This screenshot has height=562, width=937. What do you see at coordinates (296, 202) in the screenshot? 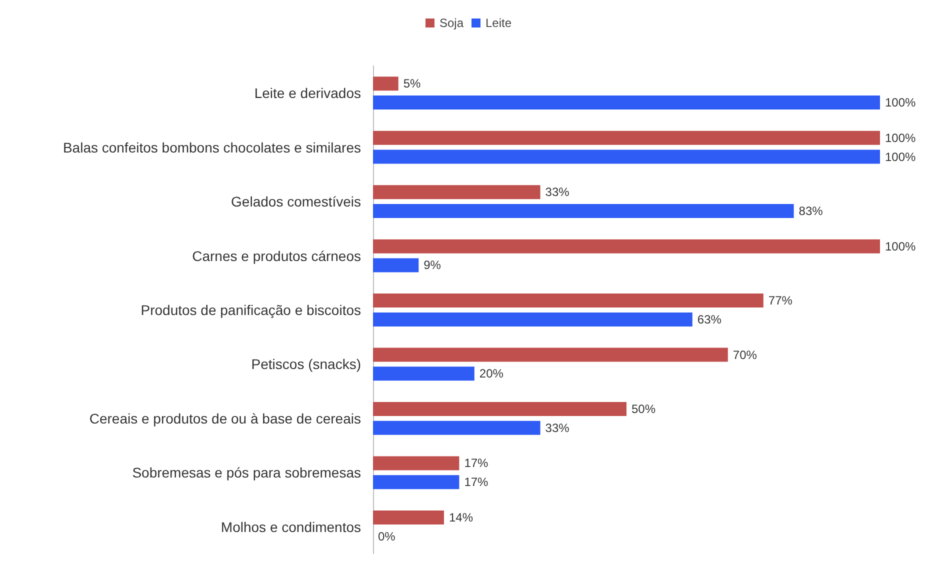
I see `y-tick-label: Gelados comestíveis` at bounding box center [296, 202].